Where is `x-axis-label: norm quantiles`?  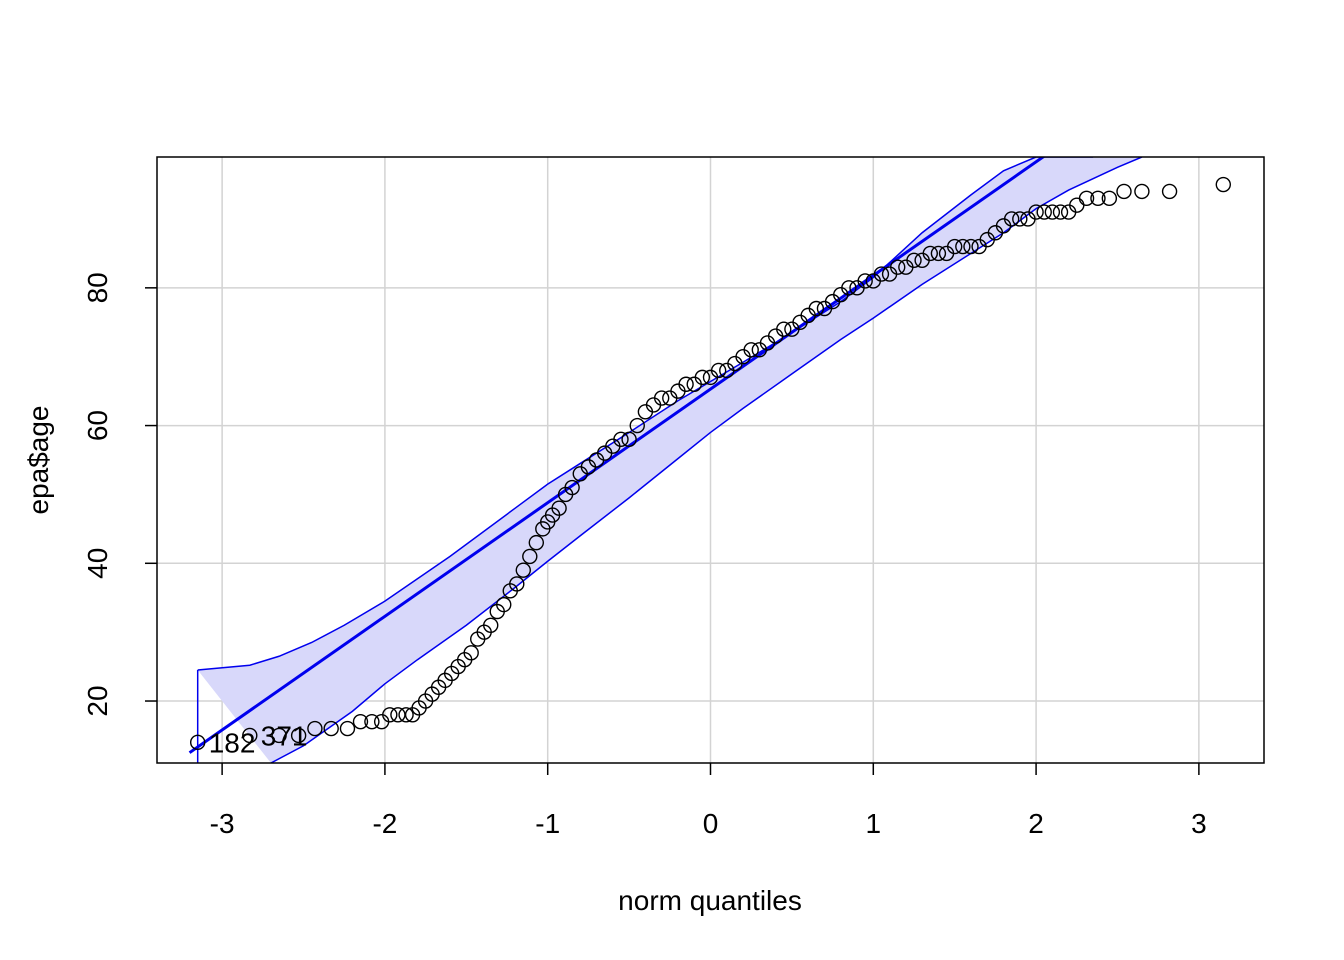 x-axis-label: norm quantiles is located at coordinates (710, 900).